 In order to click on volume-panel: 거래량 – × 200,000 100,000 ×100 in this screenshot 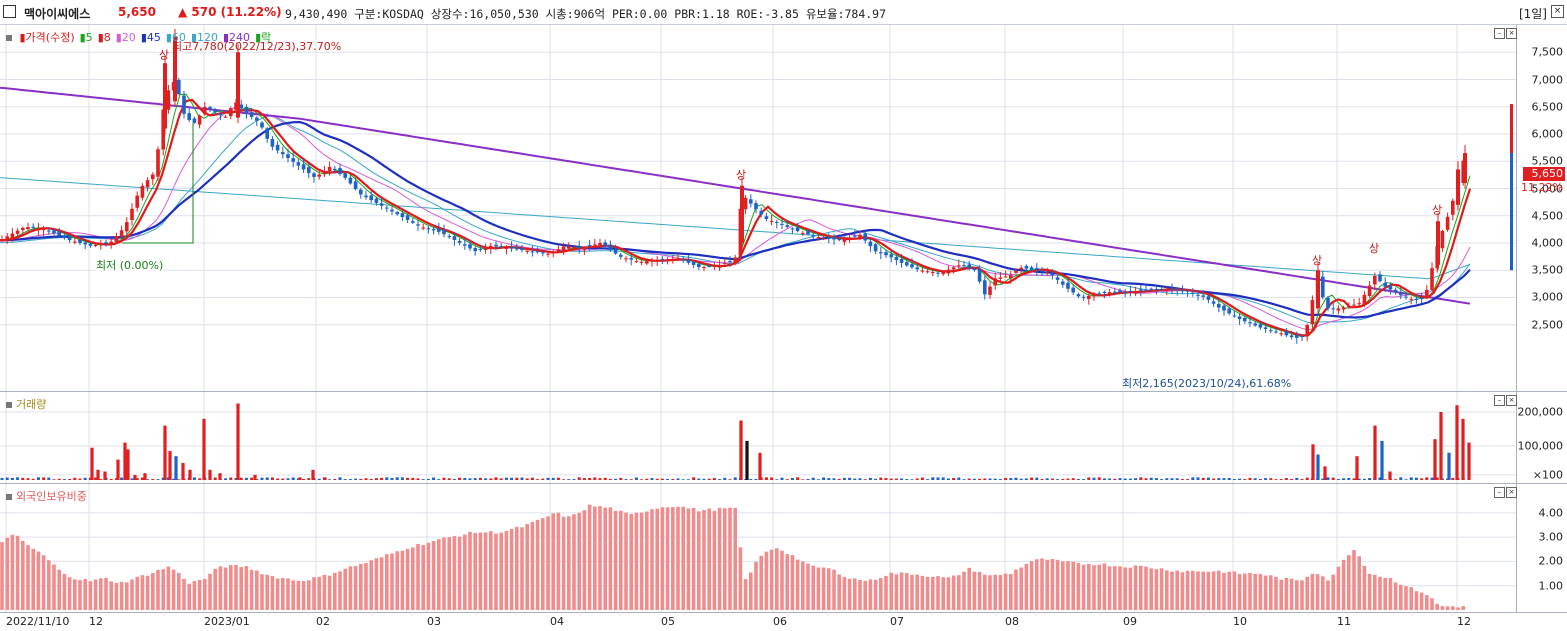, I will do `click(783, 438)`.